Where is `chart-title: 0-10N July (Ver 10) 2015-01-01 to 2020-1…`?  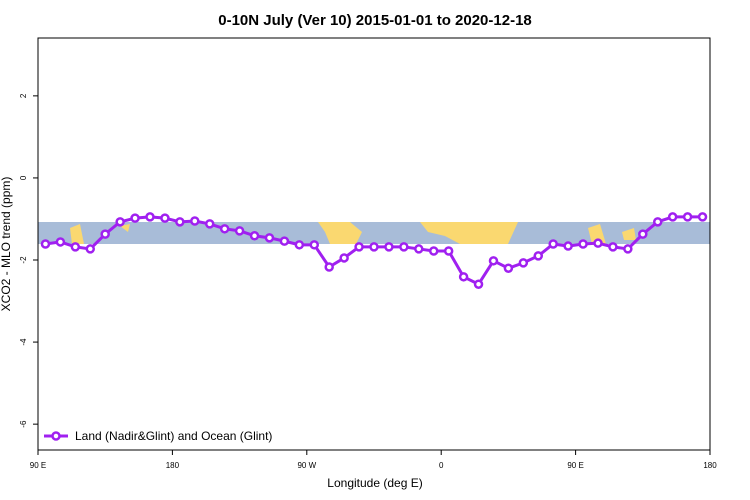
chart-title: 0-10N July (Ver 10) 2015-01-01 to 2020-1… is located at coordinates (375, 20).